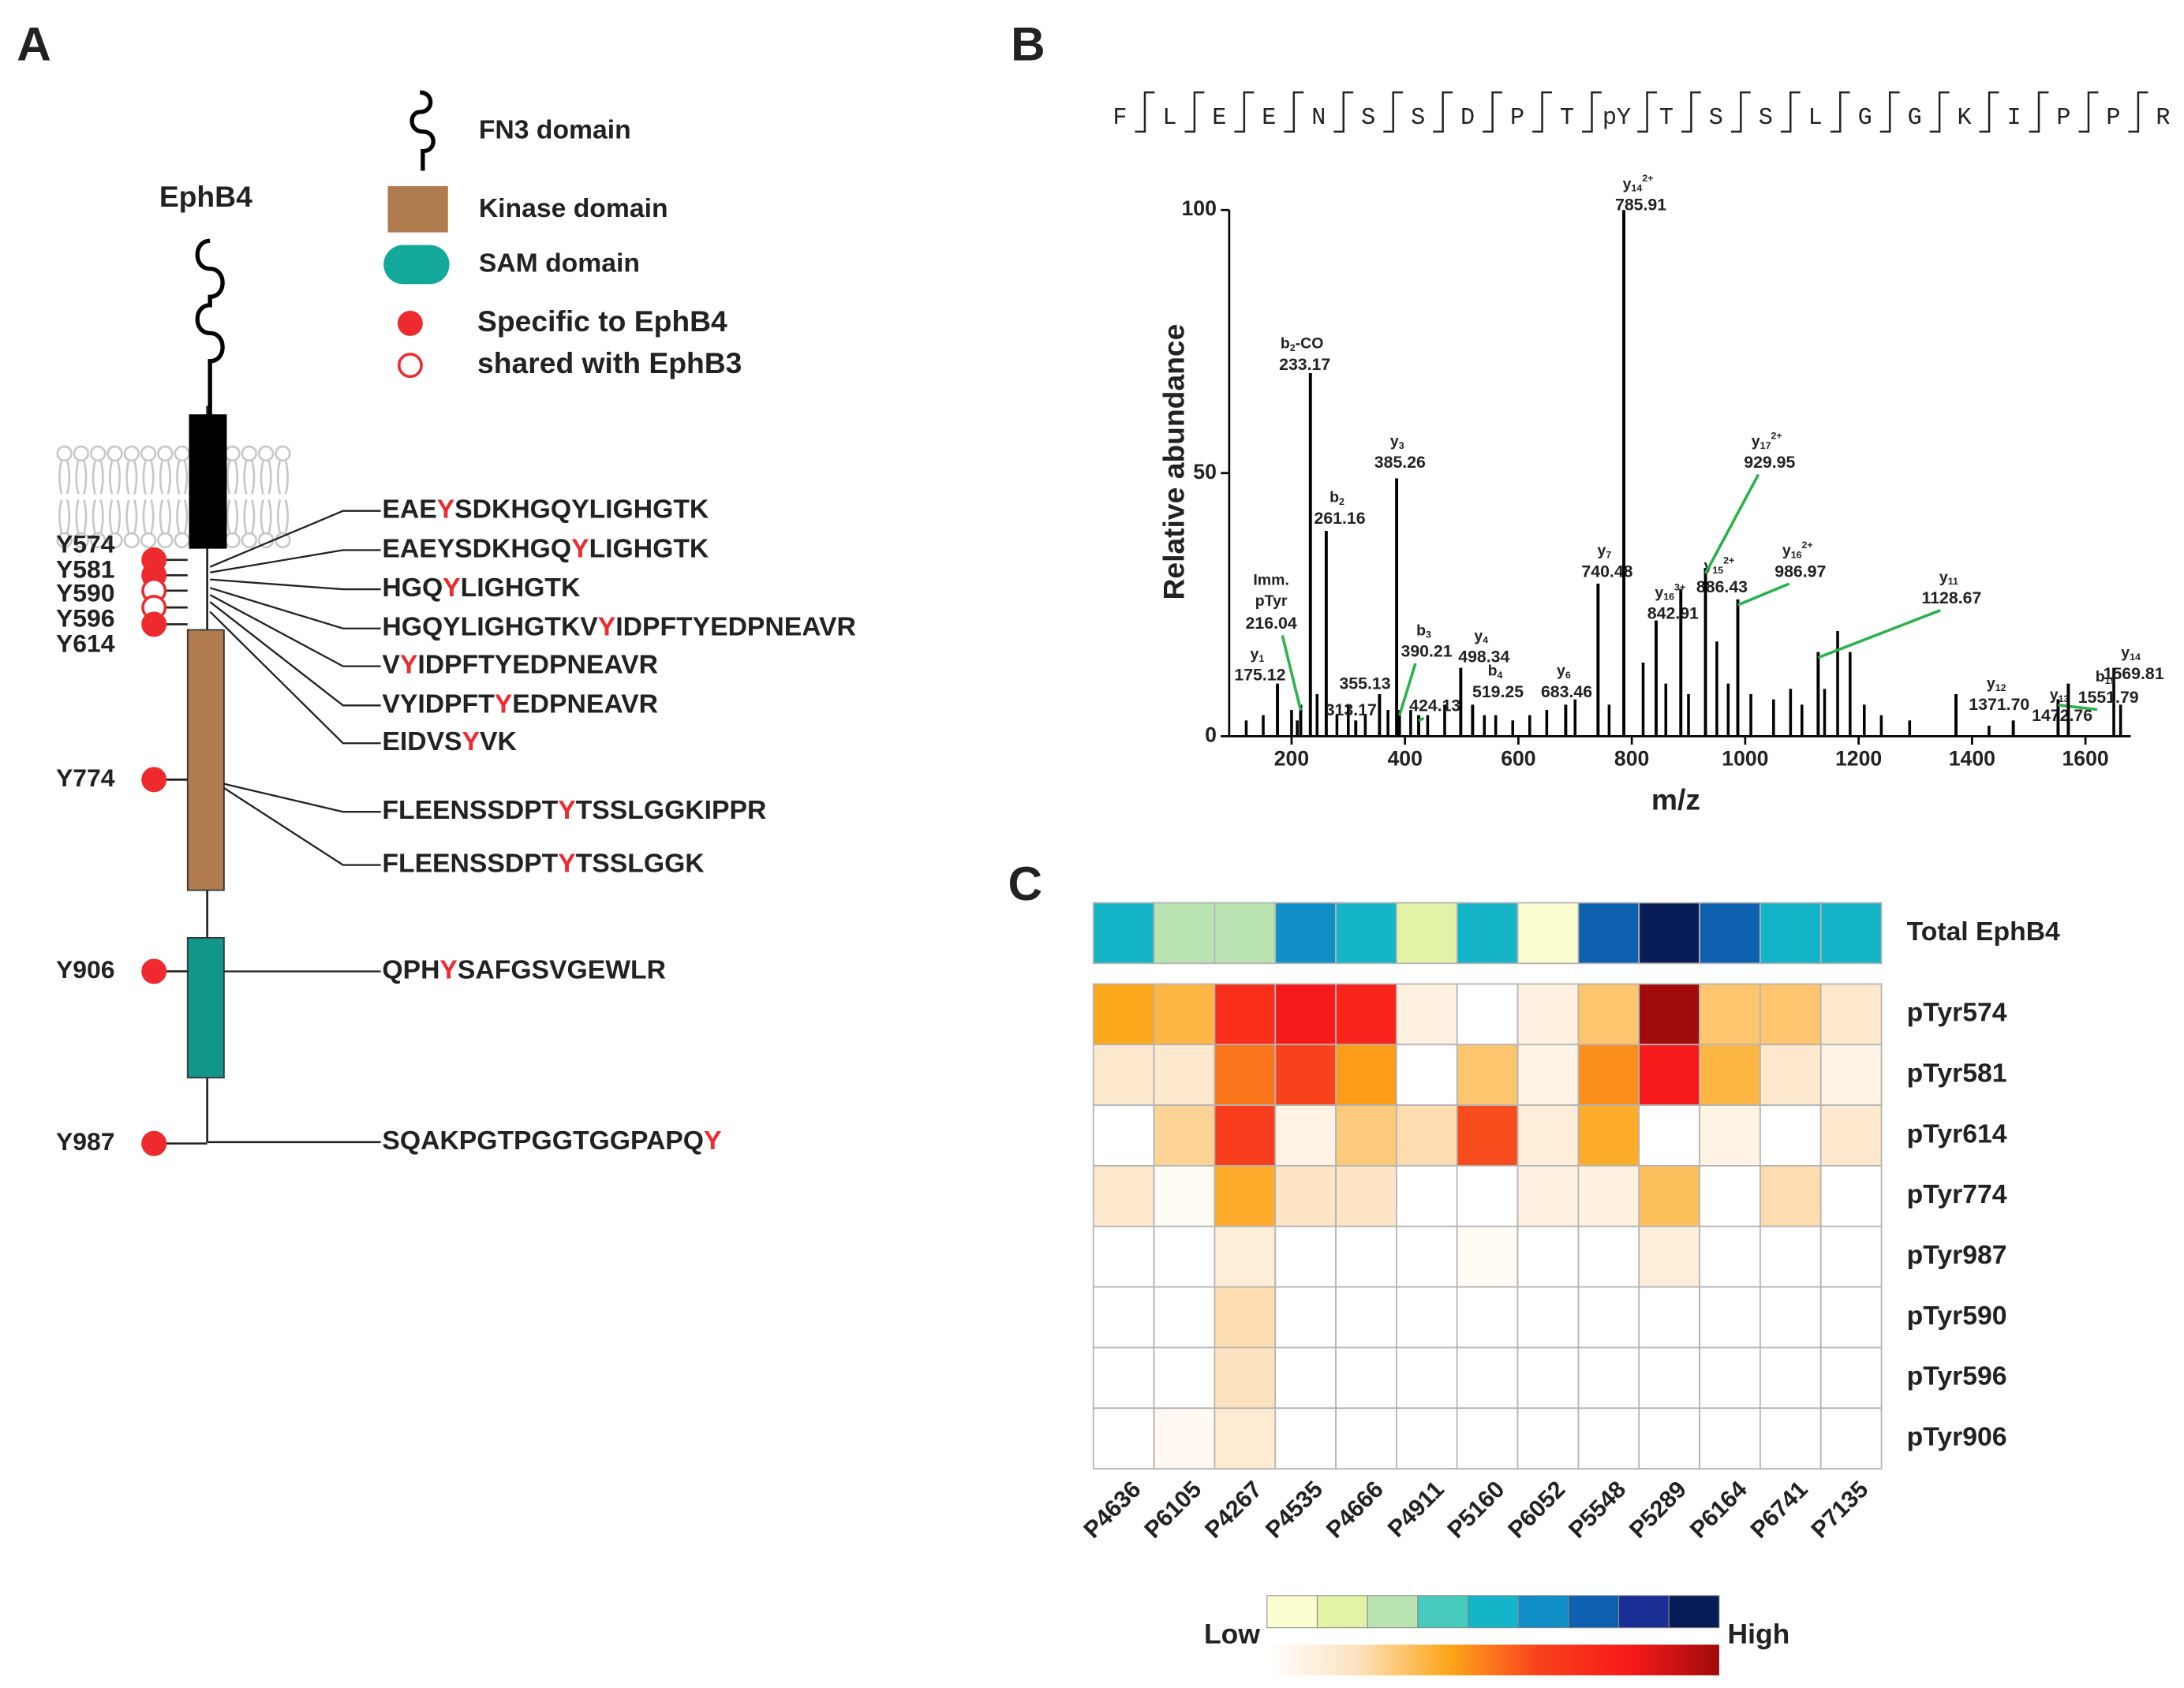 The image size is (2184, 1688). Describe the element at coordinates (1957, 1013) in the screenshot. I see `row-label: pTyr574` at that location.